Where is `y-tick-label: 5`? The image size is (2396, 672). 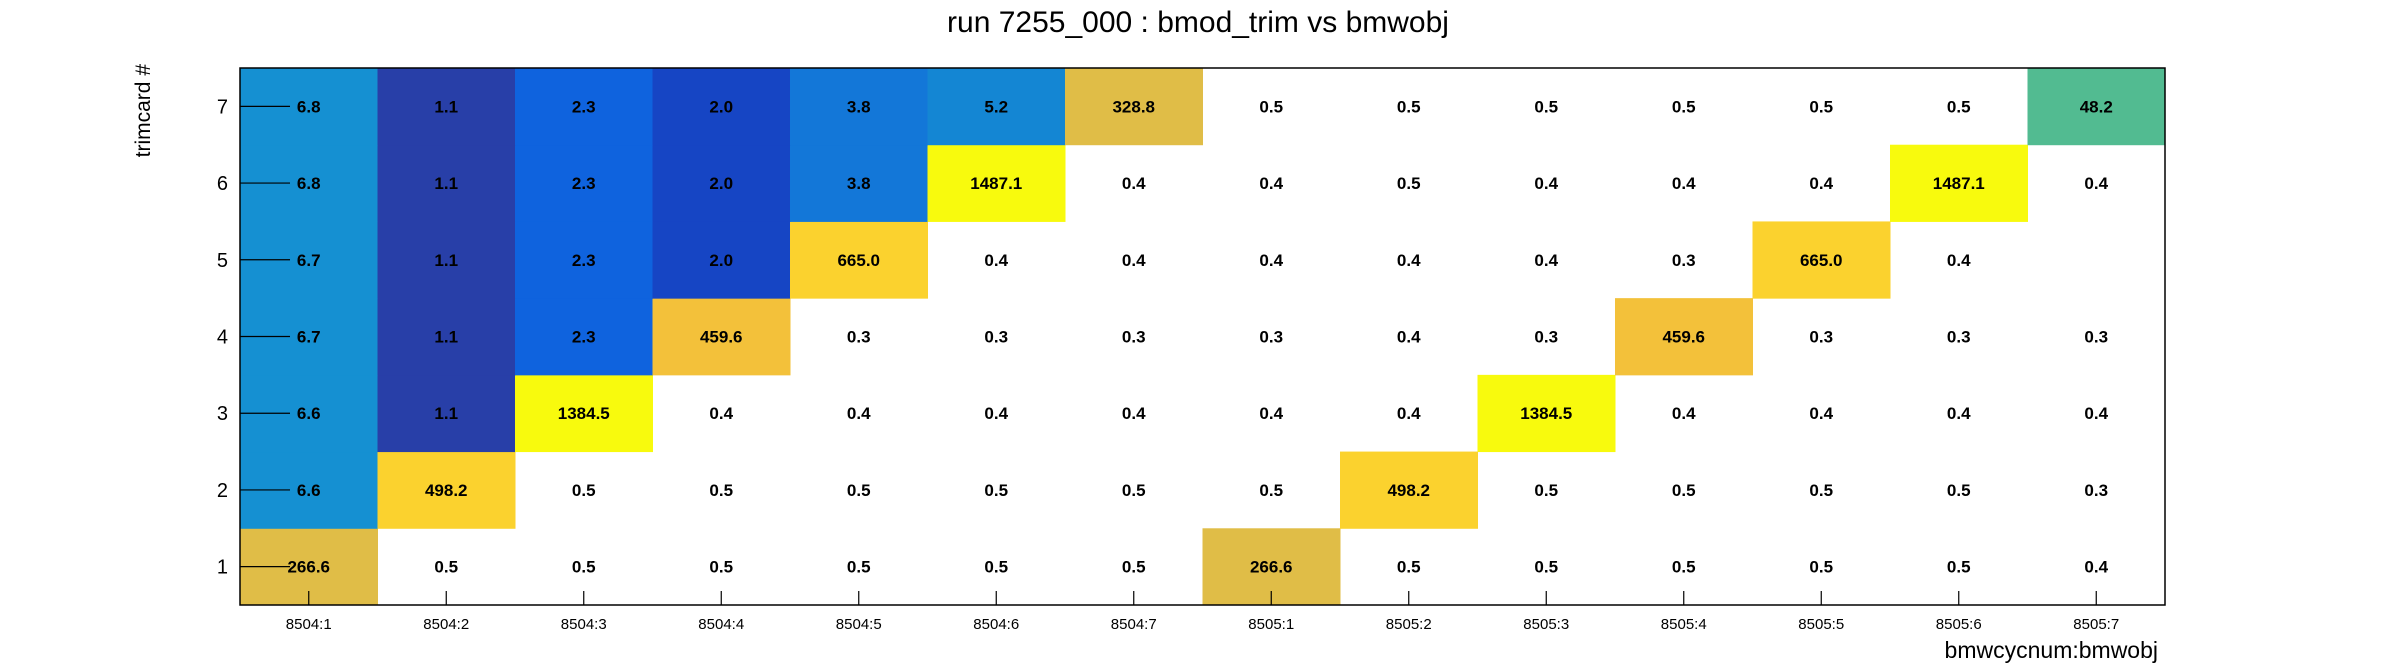
y-tick-label: 5 is located at coordinates (222, 261).